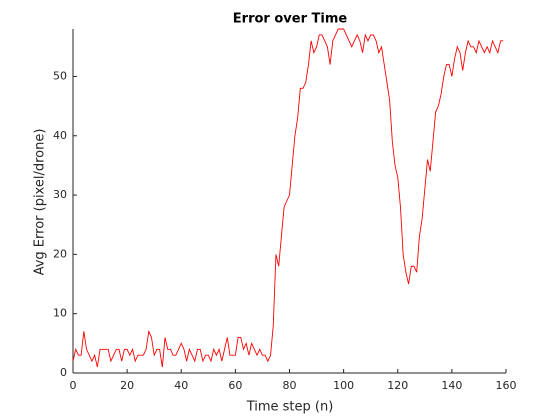  What do you see at coordinates (60, 75) in the screenshot?
I see `y-tick-label: 50` at bounding box center [60, 75].